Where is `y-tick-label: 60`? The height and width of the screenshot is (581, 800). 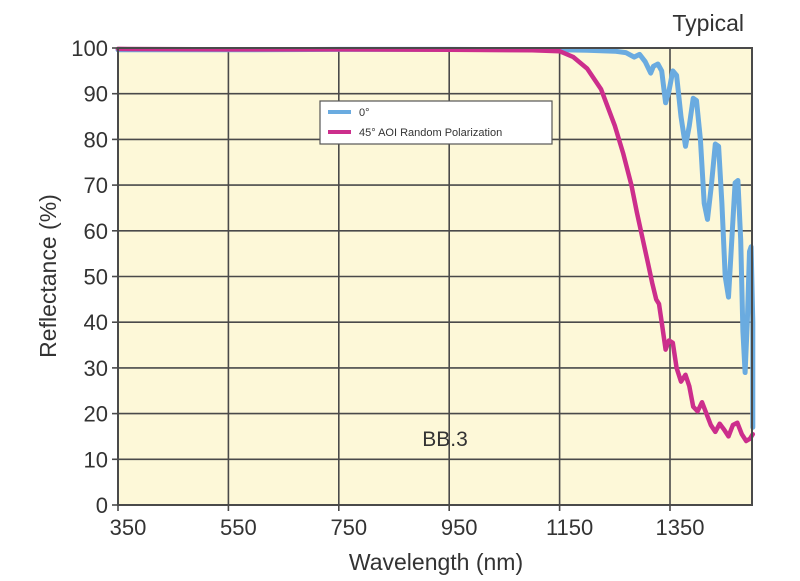 y-tick-label: 60 is located at coordinates (96, 231).